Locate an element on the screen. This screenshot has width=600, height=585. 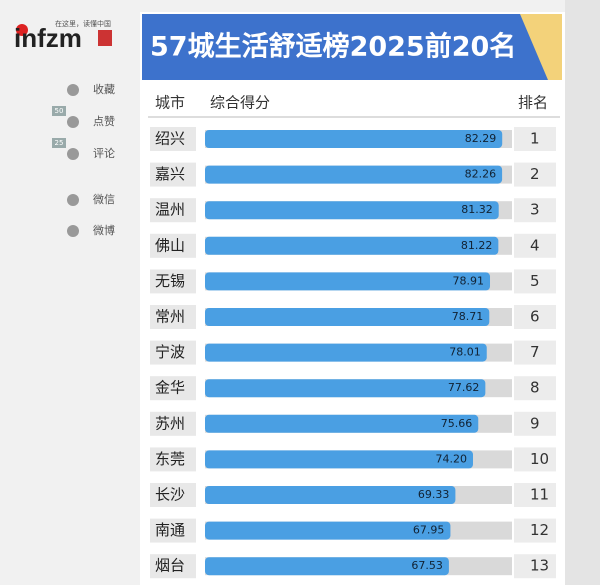
city-label: 烟台 is located at coordinates (170, 566).